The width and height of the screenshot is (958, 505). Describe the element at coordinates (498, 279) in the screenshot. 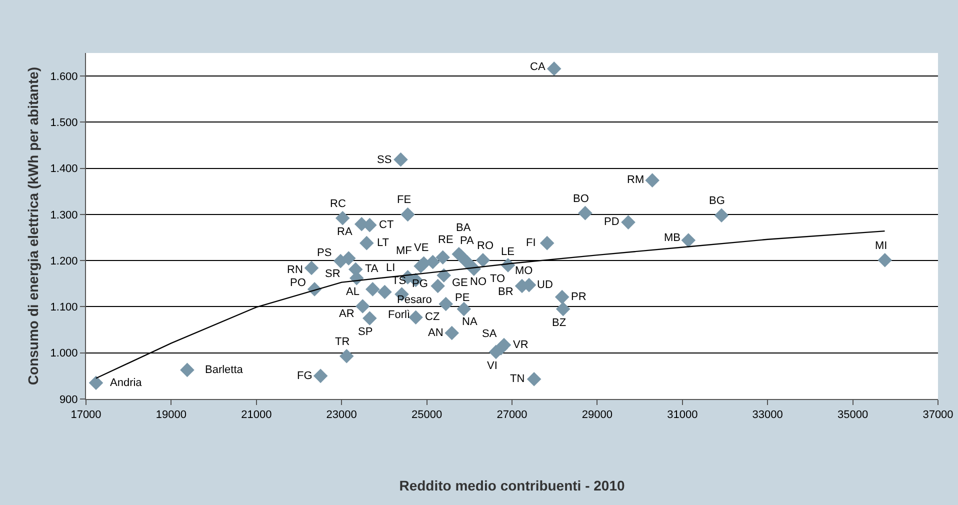

I see `data-label: TO` at that location.